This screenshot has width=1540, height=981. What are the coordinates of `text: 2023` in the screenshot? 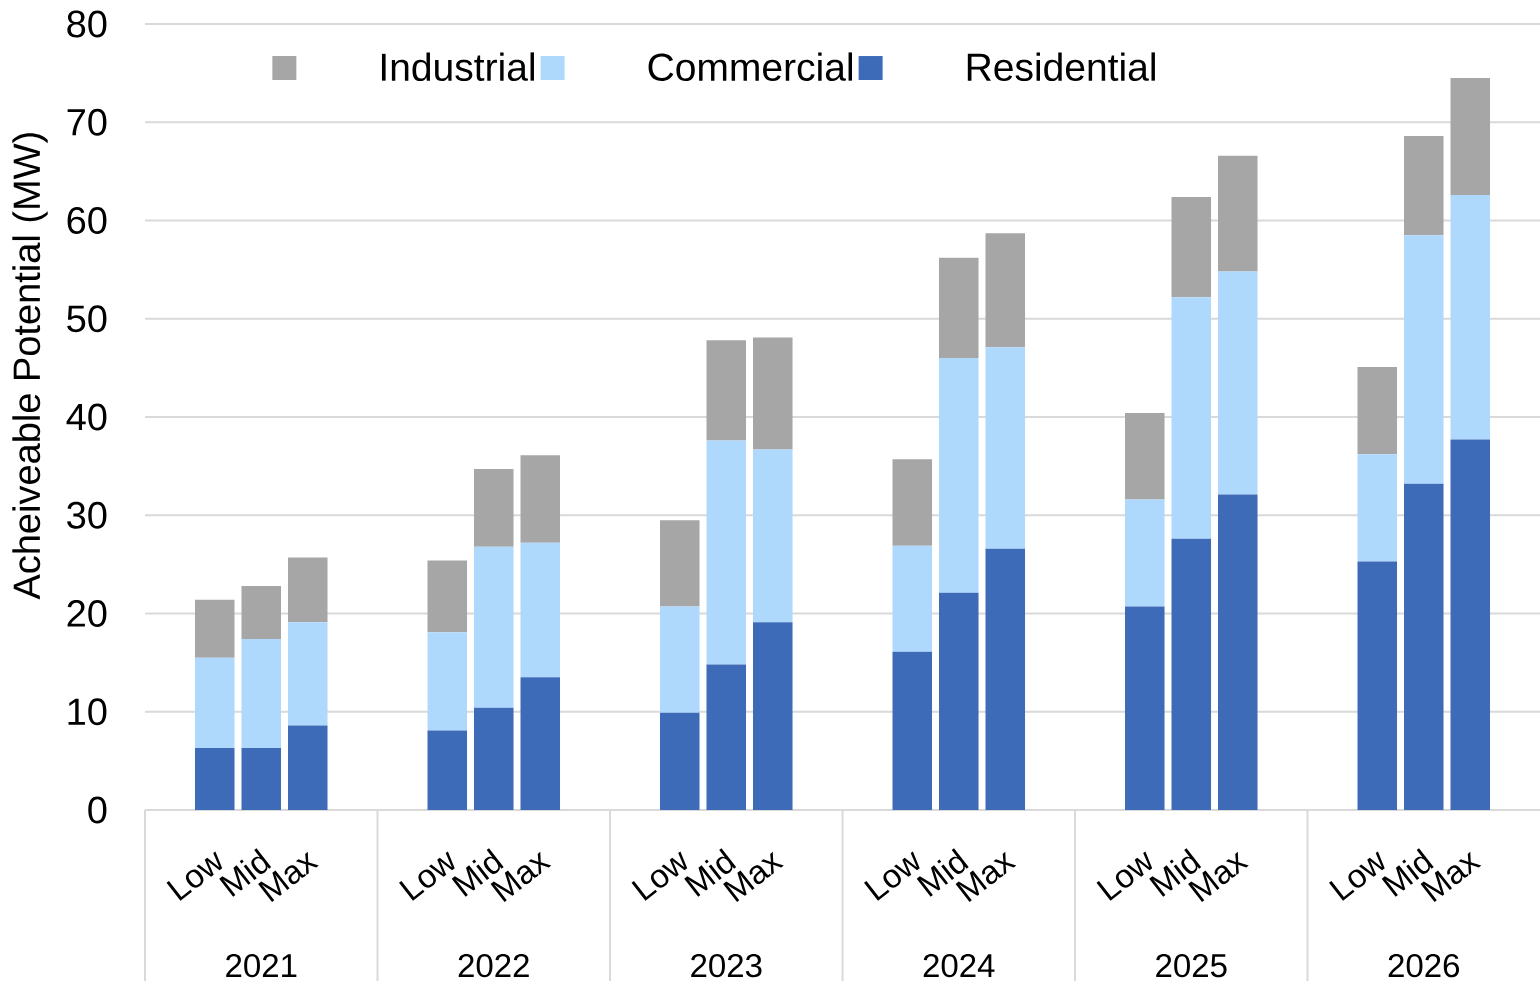 It's located at (726, 965).